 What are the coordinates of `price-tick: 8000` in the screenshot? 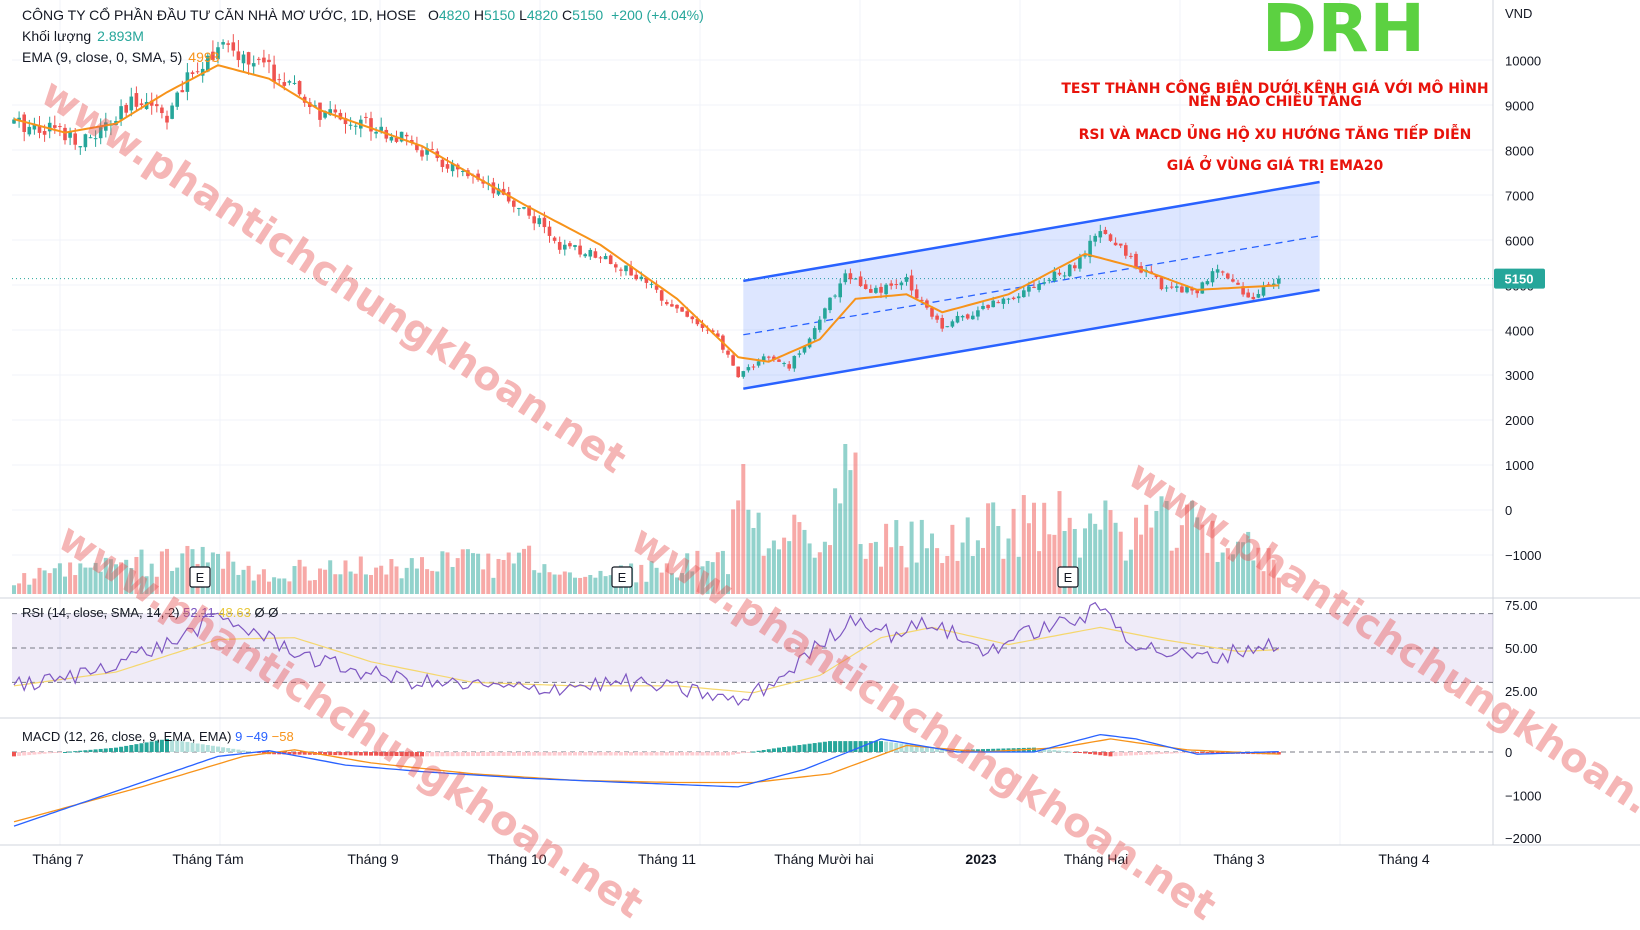 It's located at (1519, 151).